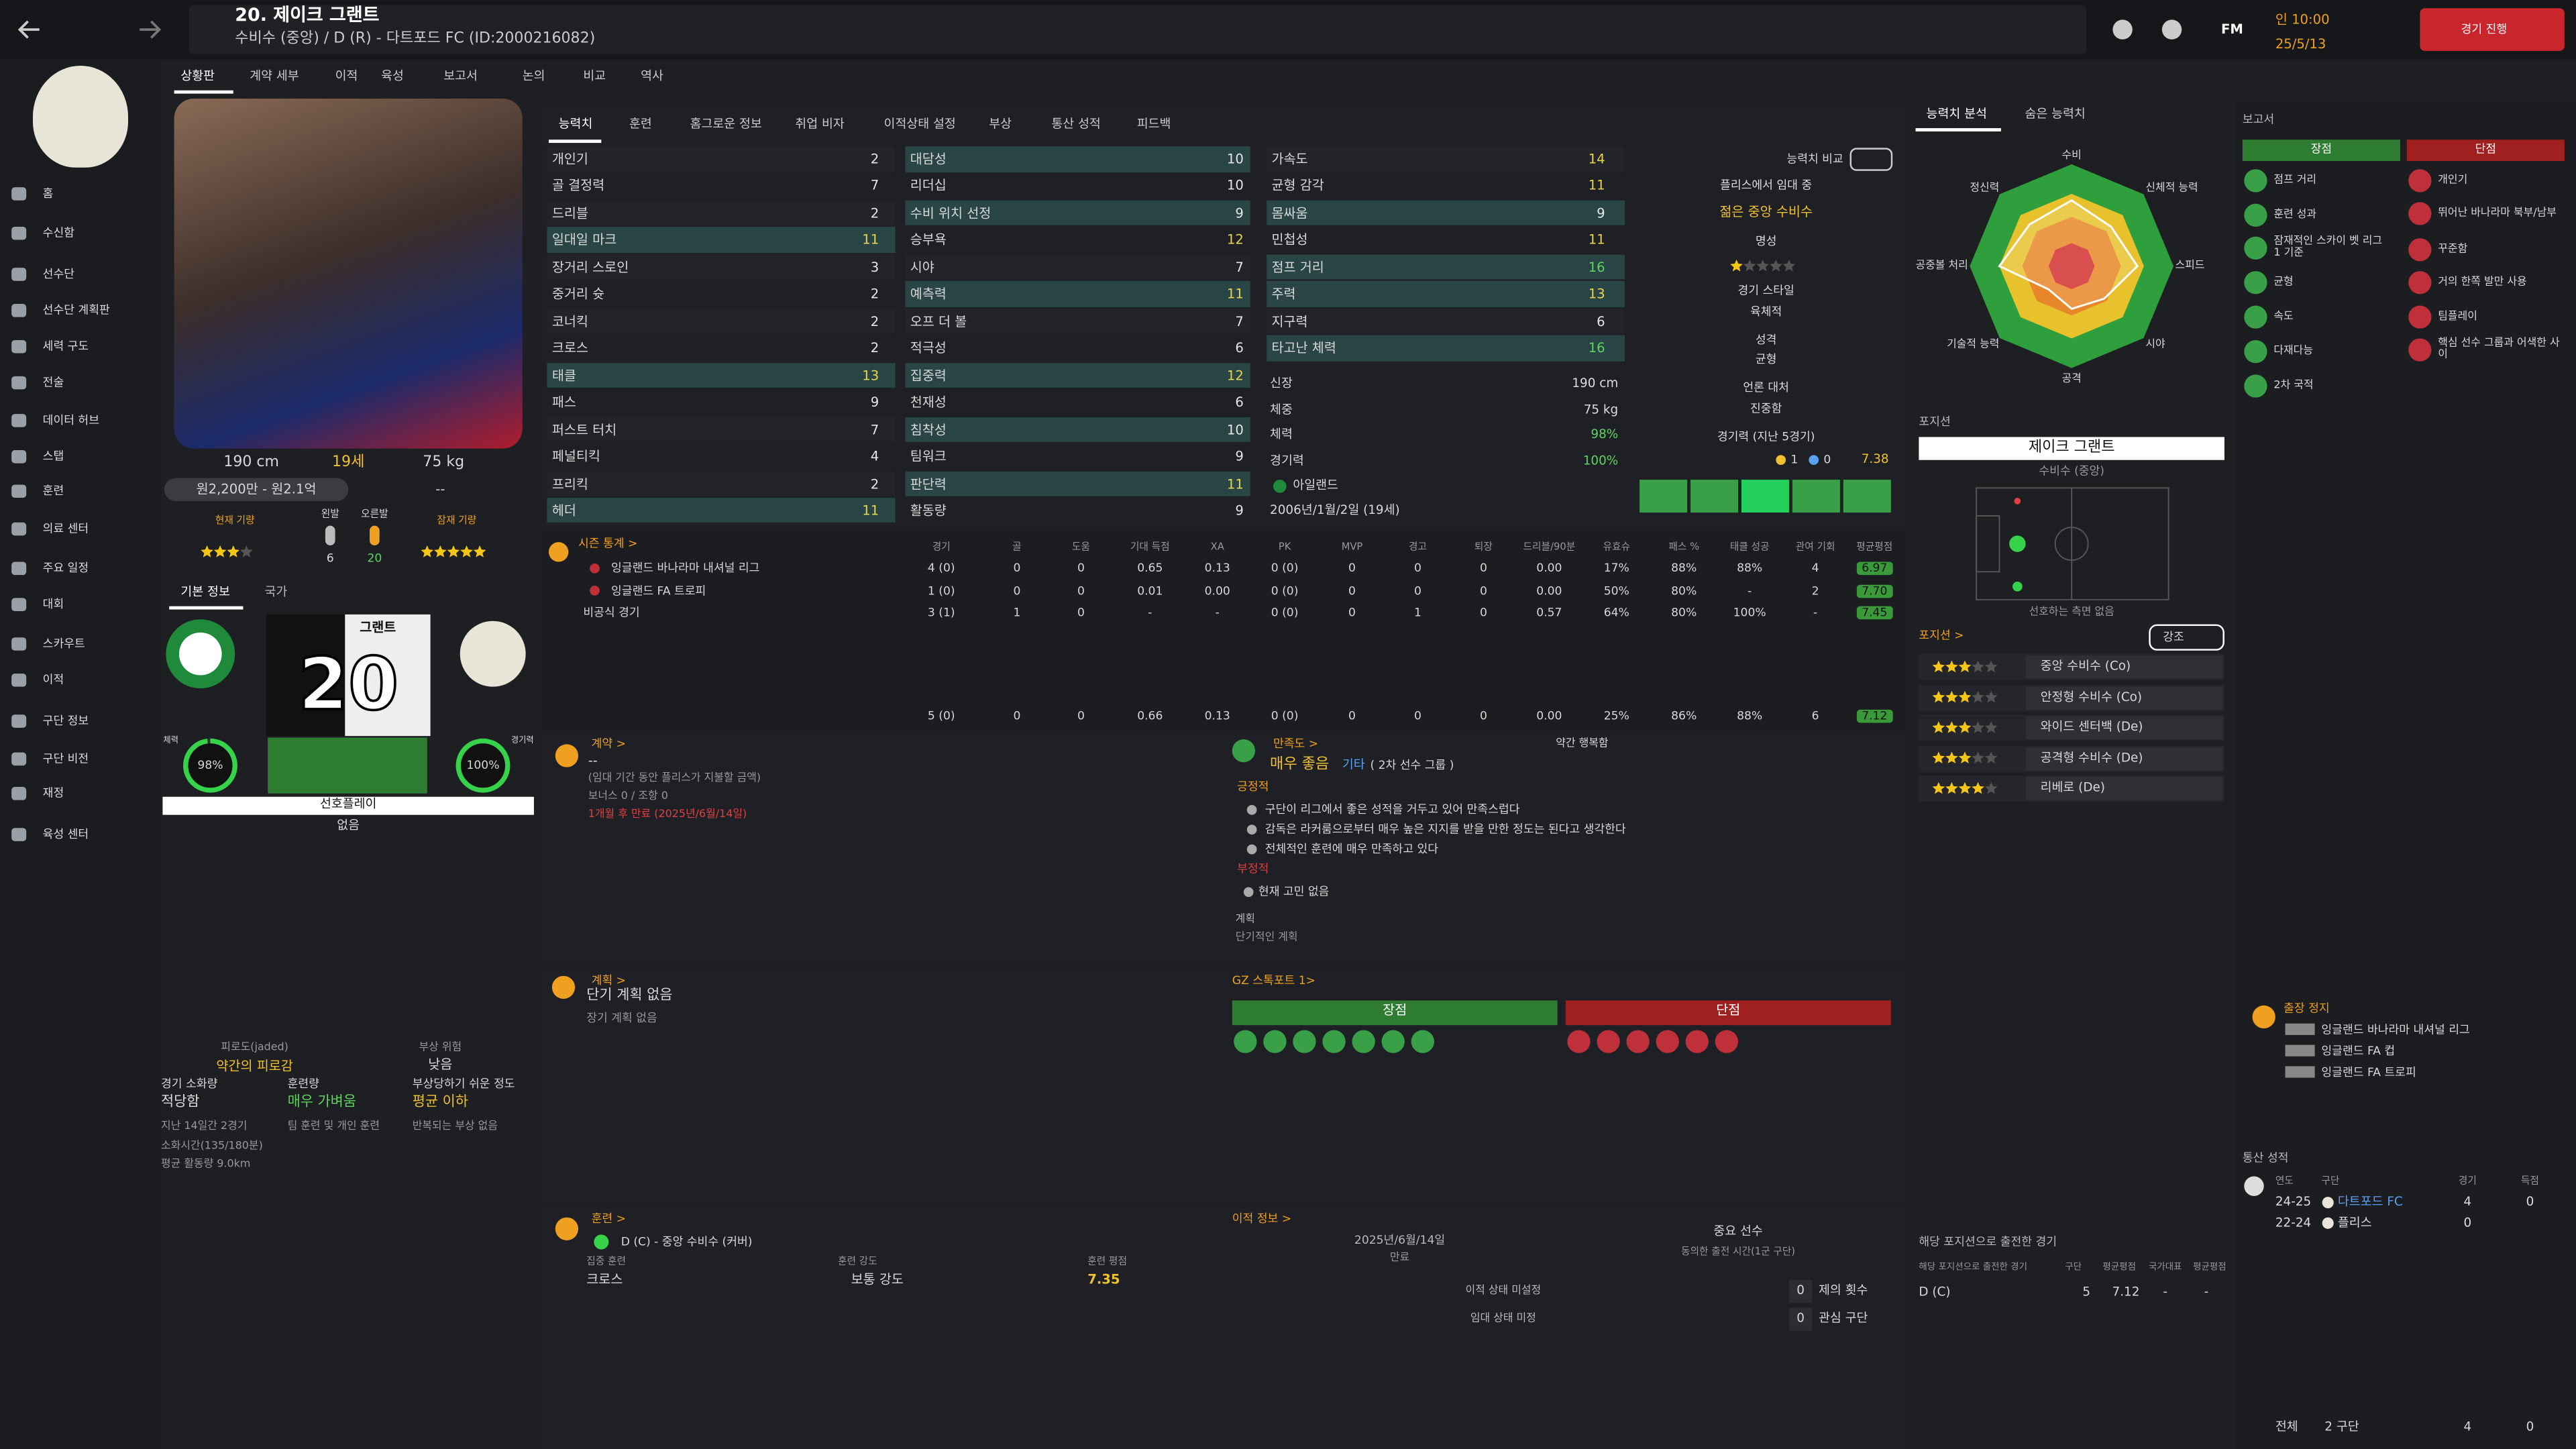 The height and width of the screenshot is (1449, 2576). I want to click on analysis-tab: 숨은 능력치, so click(2055, 113).